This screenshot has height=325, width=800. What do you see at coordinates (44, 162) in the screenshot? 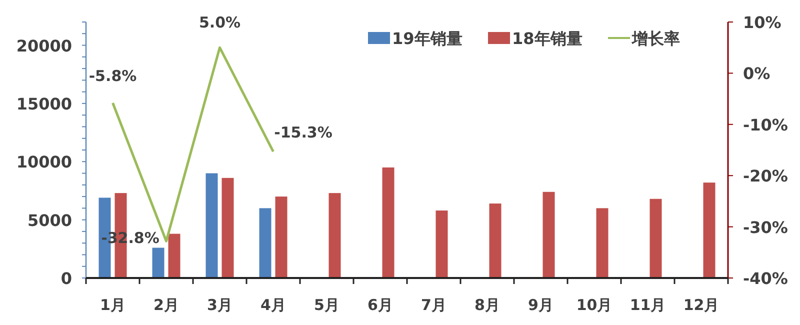
I see `y-tick-label: 10000` at bounding box center [44, 162].